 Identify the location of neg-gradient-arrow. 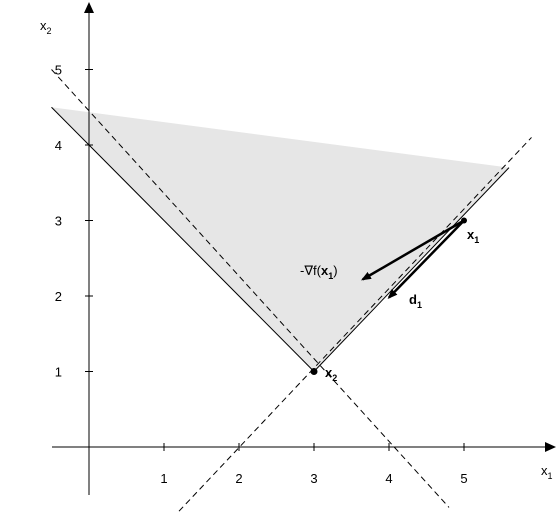
(413, 250).